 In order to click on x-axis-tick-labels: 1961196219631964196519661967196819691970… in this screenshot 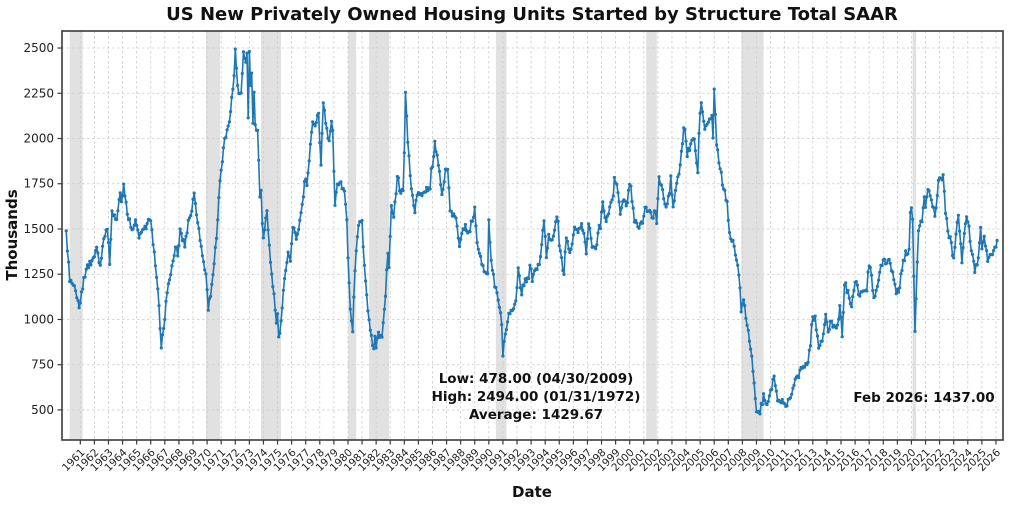, I will do `click(531, 460)`.